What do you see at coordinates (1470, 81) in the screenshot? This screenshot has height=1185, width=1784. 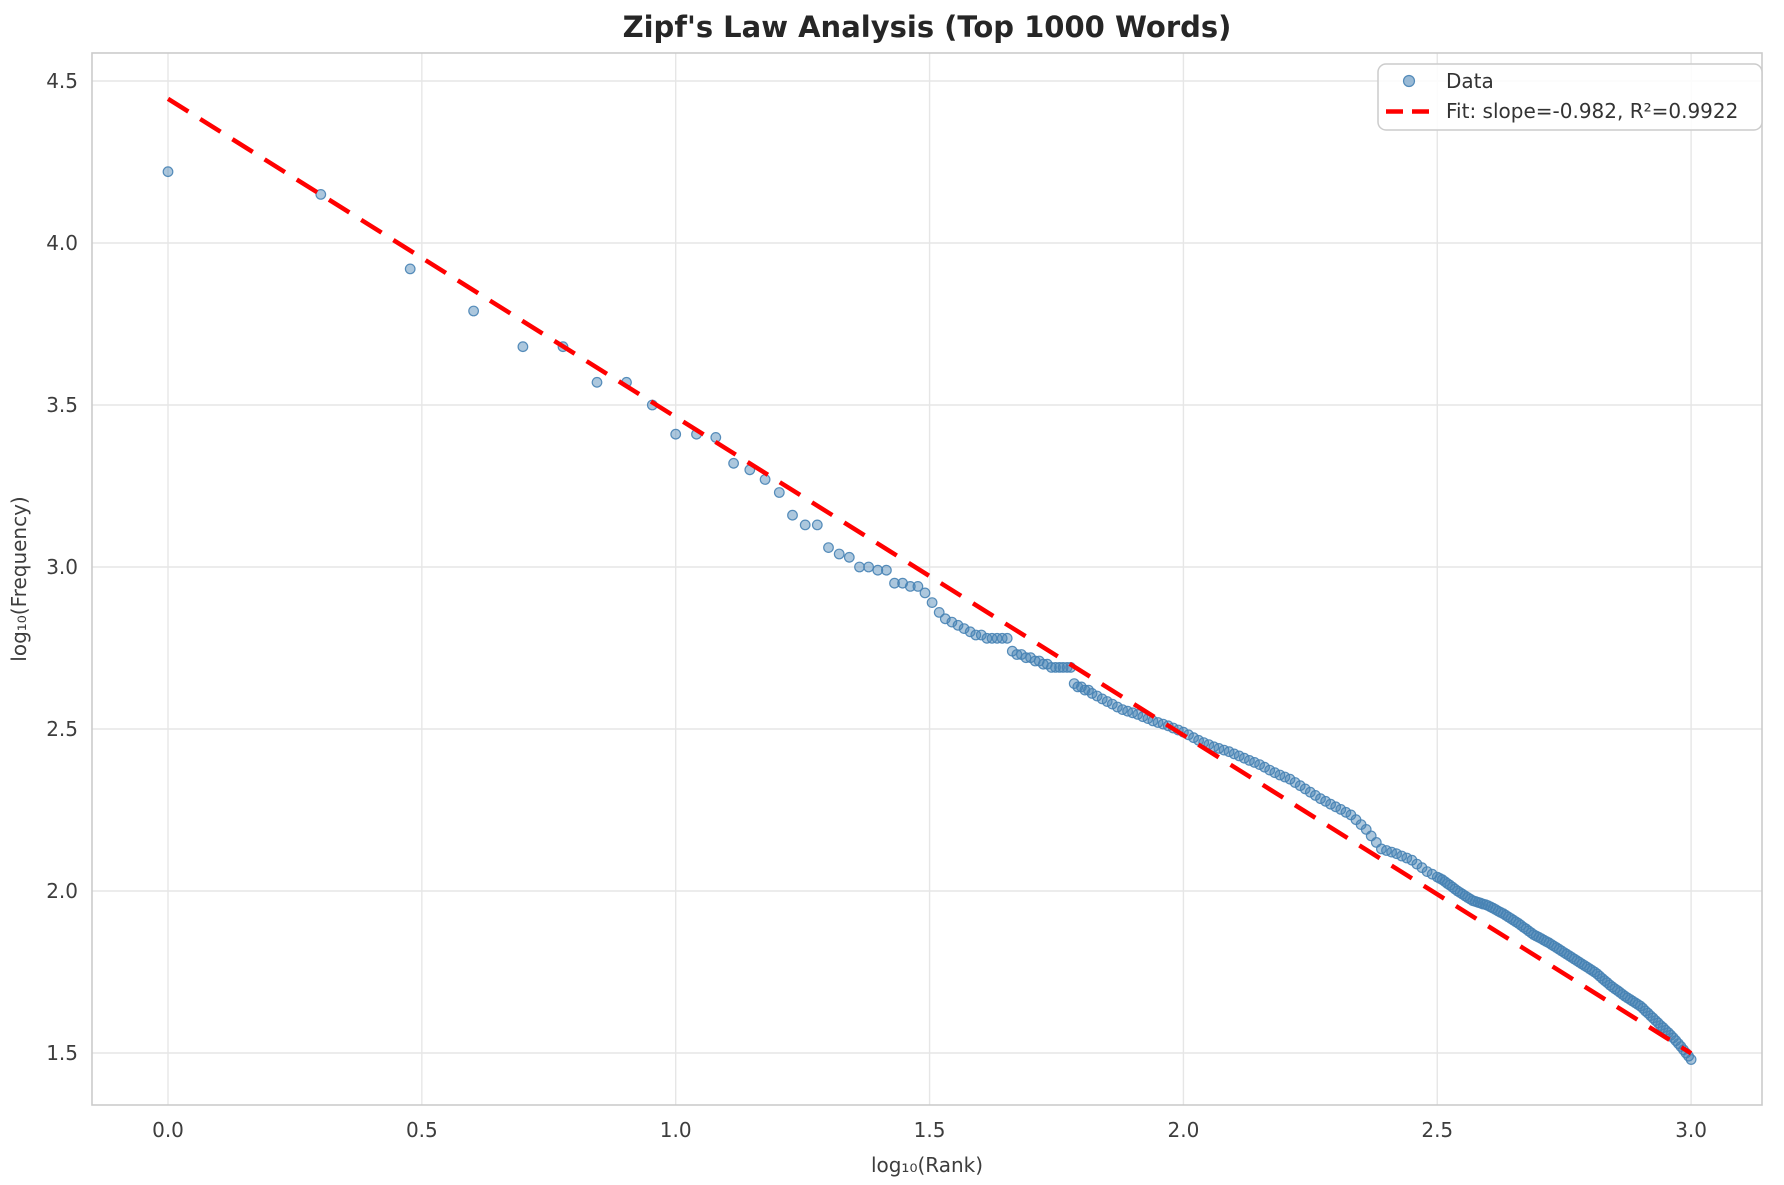 I see `legend-label-data: Data` at bounding box center [1470, 81].